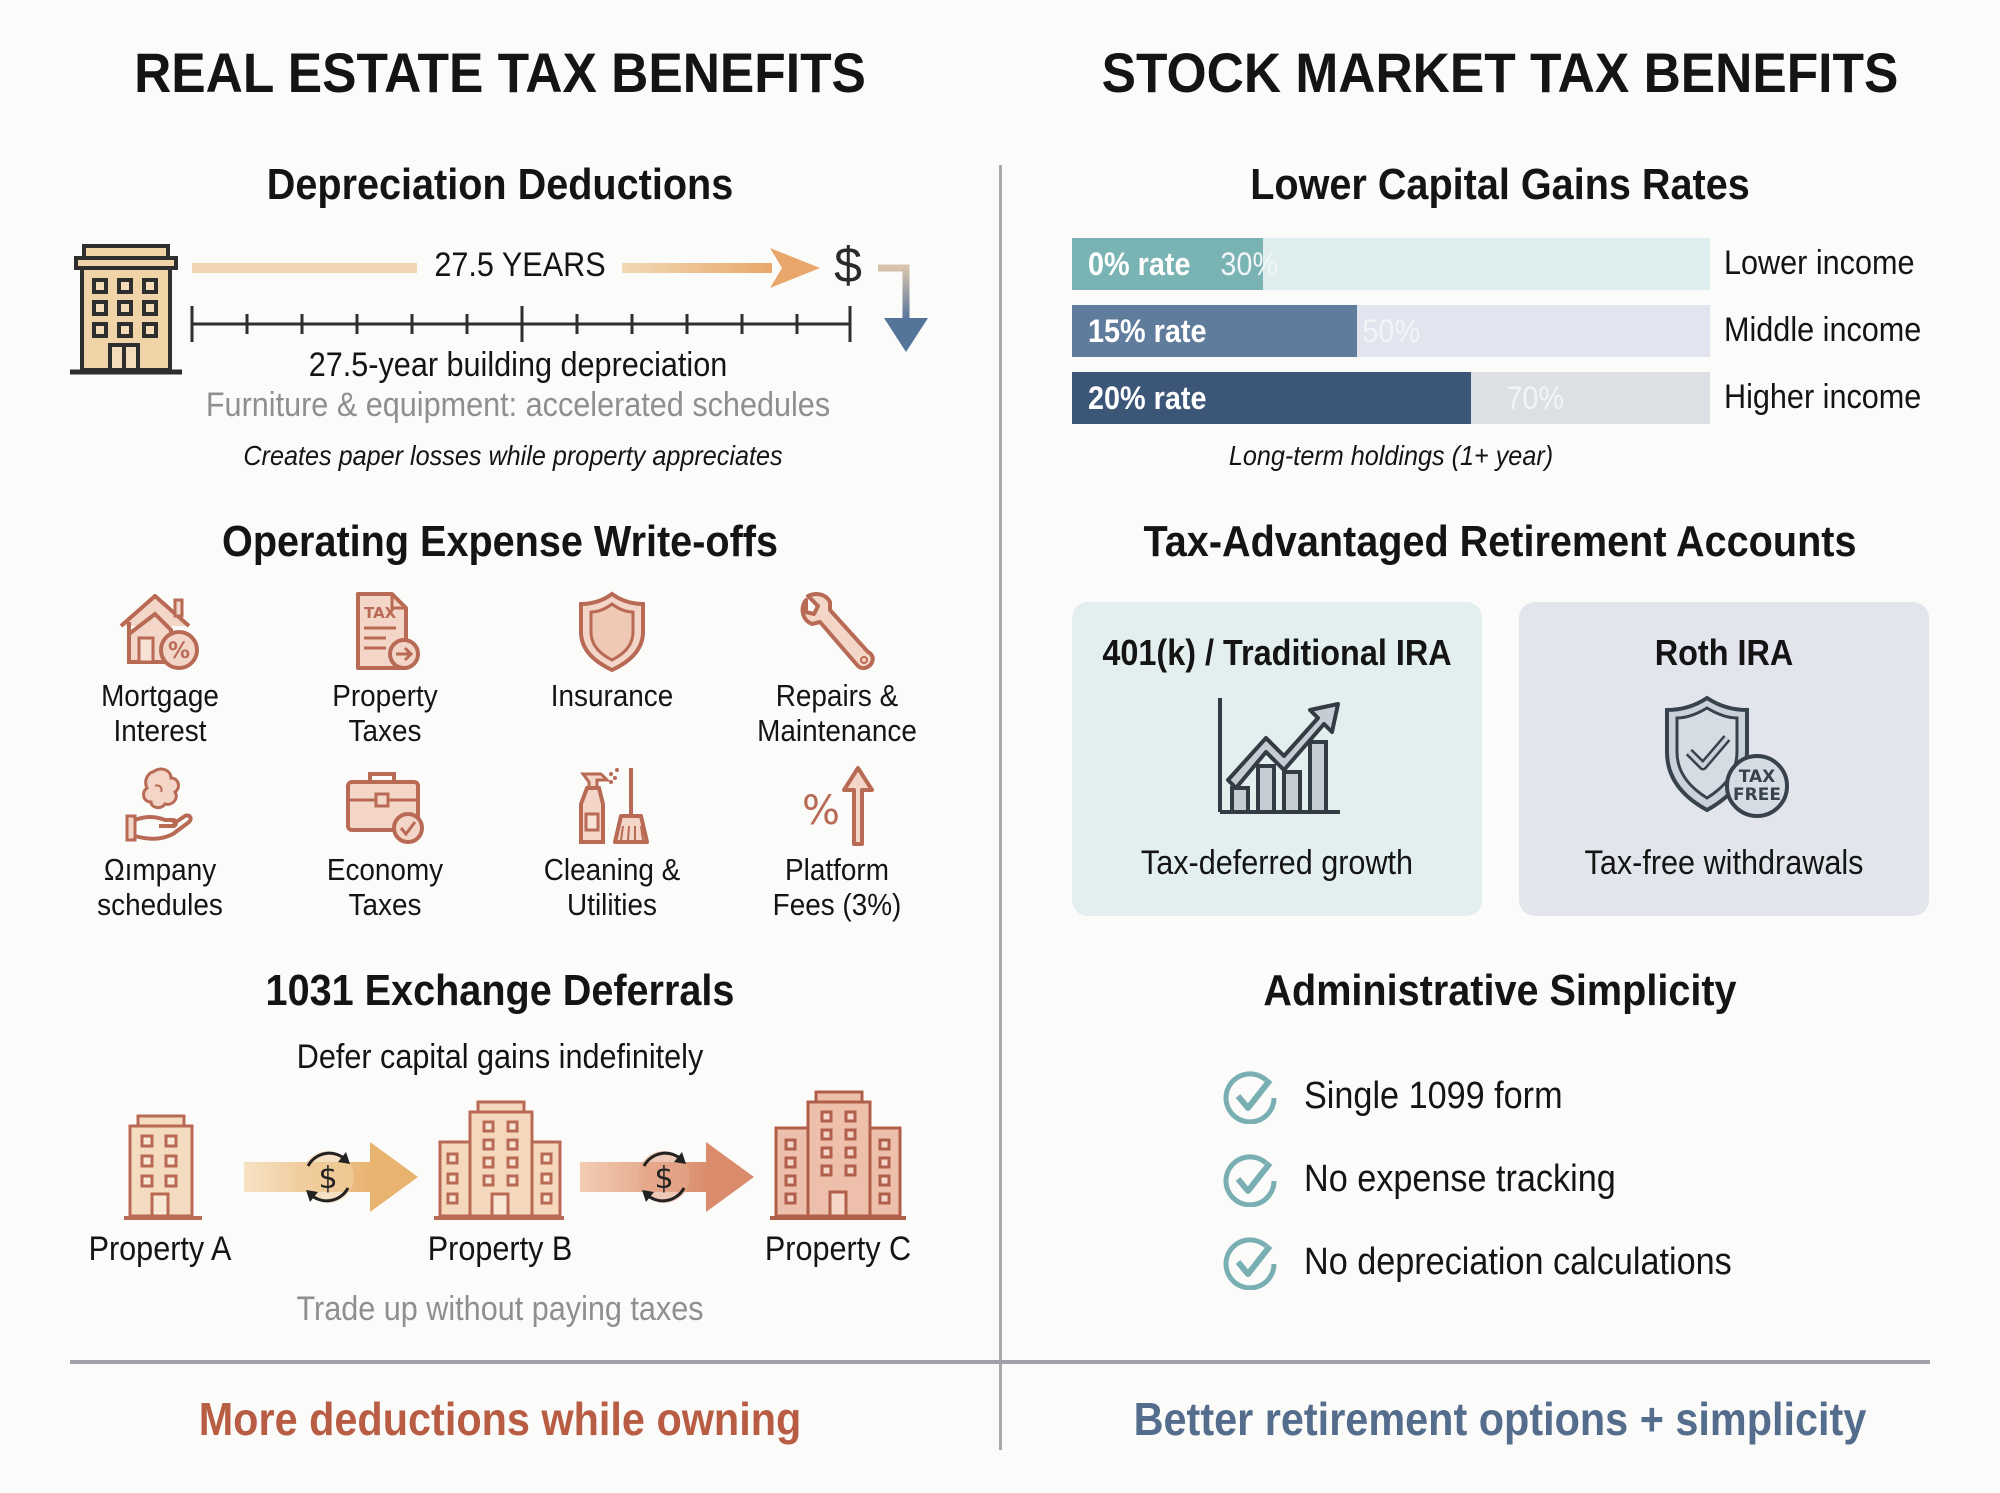 The width and height of the screenshot is (2000, 1493). Describe the element at coordinates (385, 695) in the screenshot. I see `expense-label-line1: Property` at that location.